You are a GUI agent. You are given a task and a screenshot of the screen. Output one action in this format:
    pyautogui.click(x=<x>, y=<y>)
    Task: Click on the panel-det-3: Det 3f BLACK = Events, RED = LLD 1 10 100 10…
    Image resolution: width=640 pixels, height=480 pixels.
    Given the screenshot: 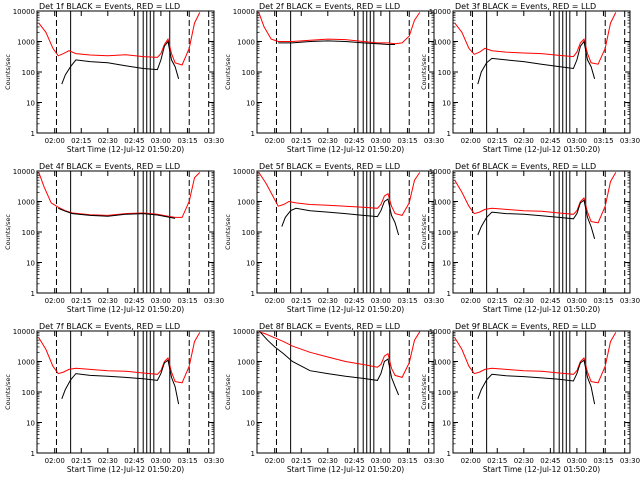 What is the action you would take?
    pyautogui.click(x=530, y=78)
    